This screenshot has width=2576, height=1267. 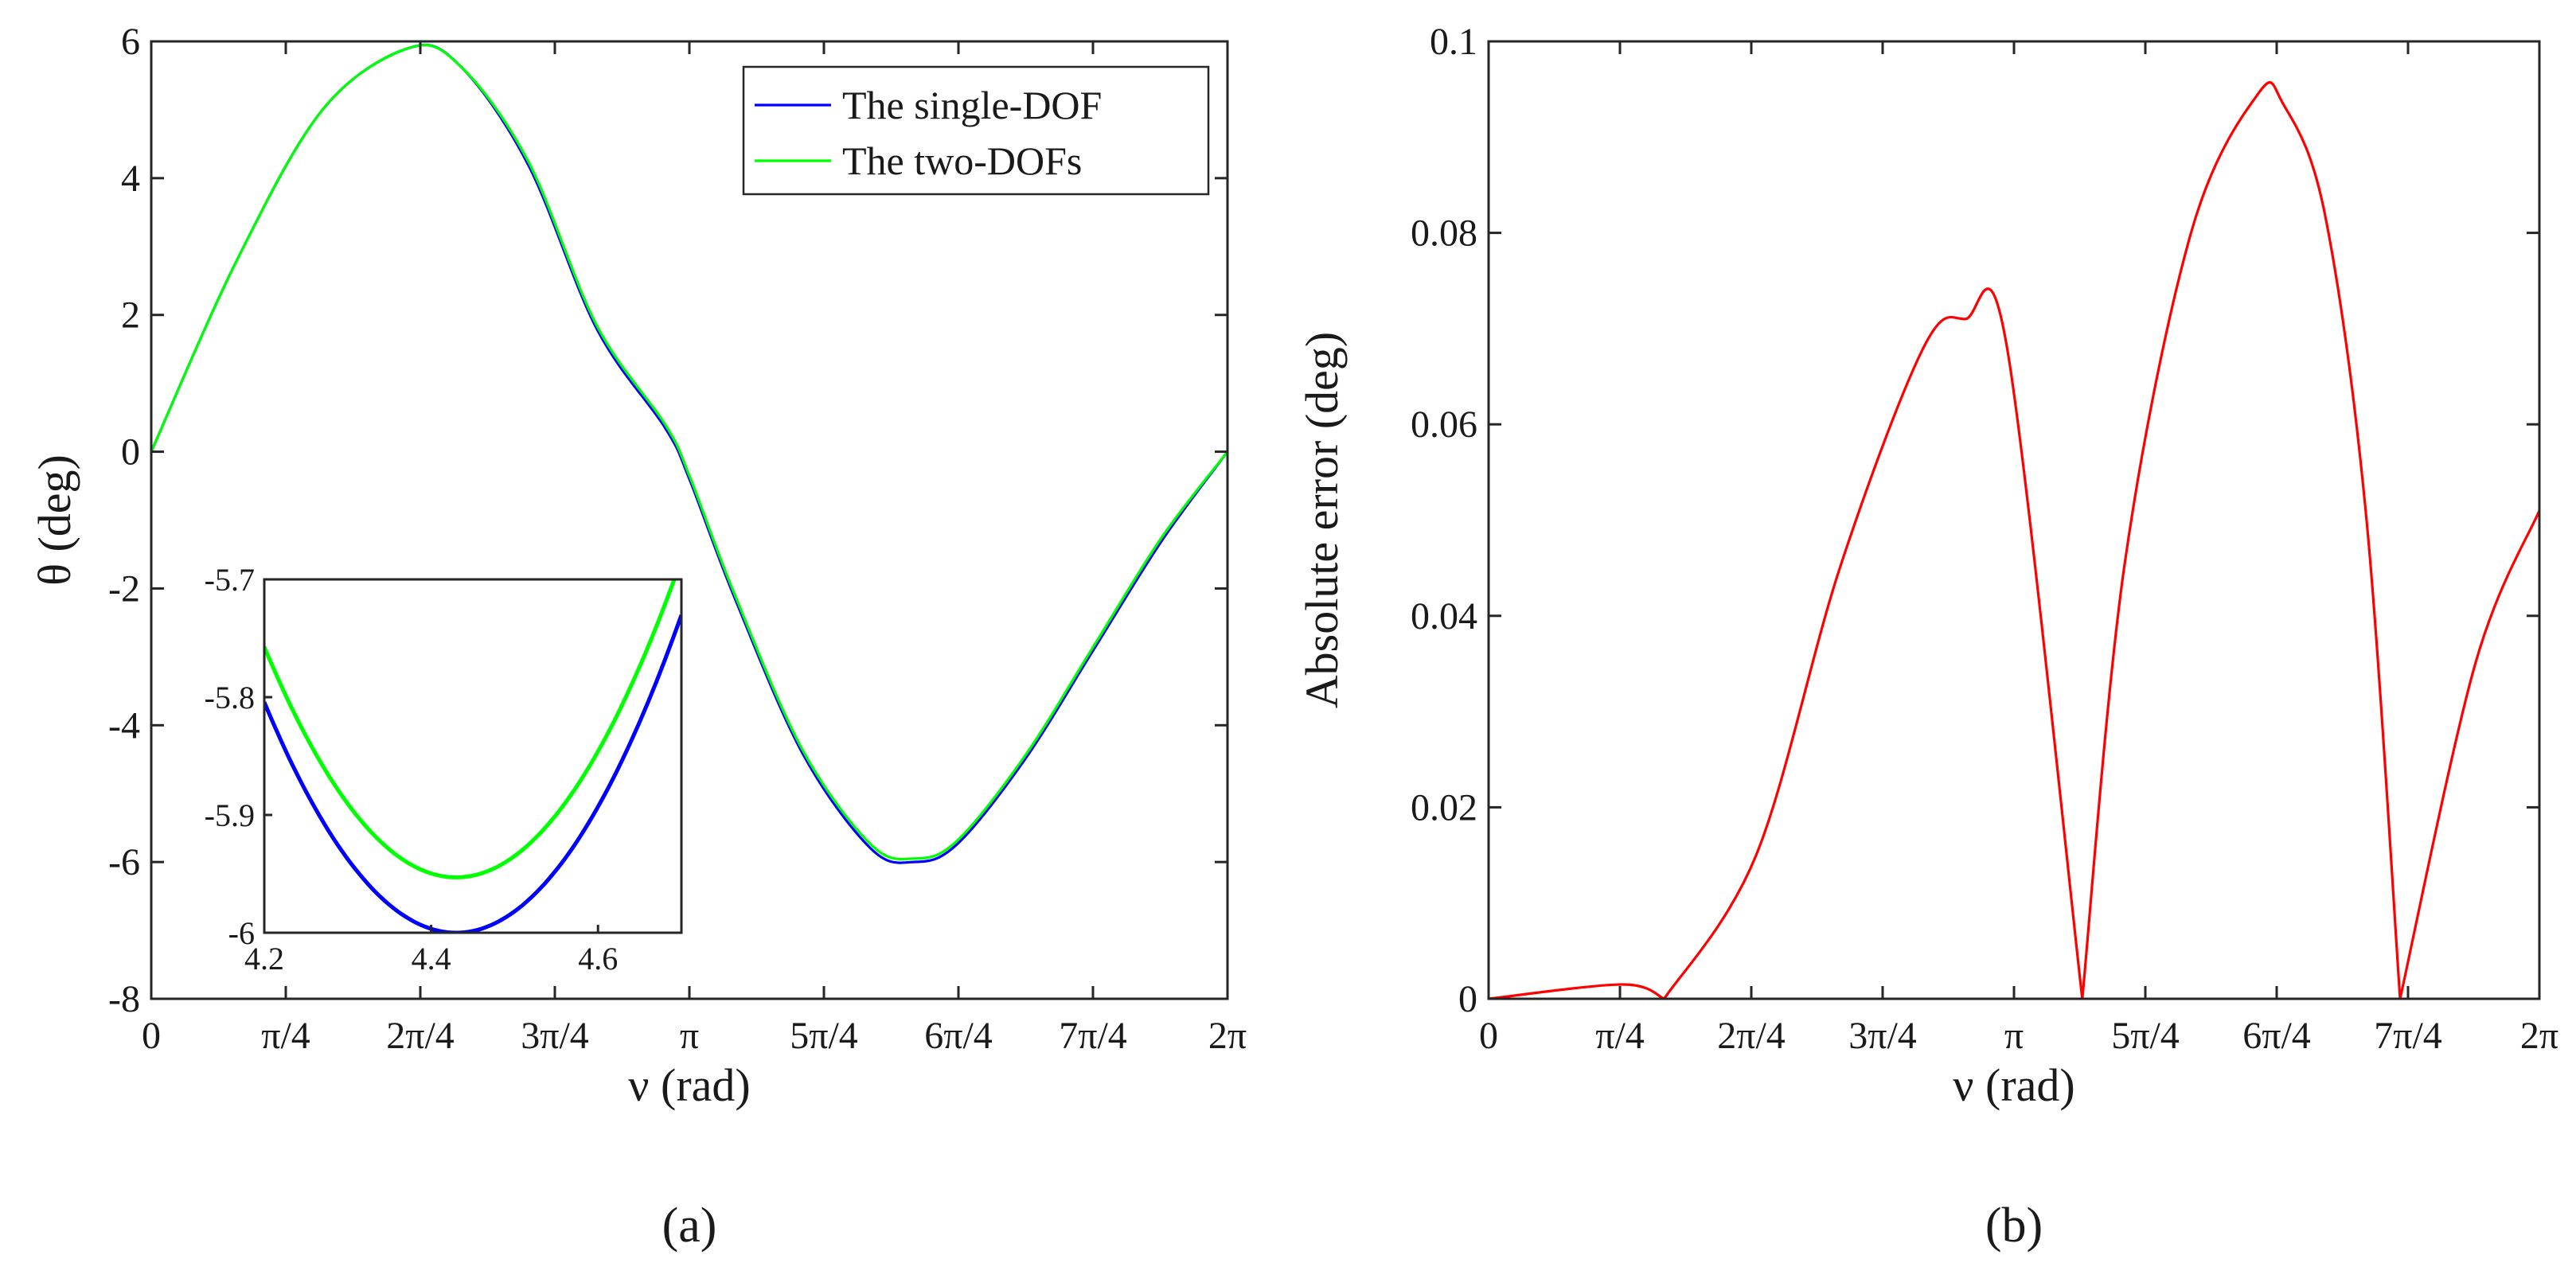 I want to click on inset-line-single-dof, so click(x=472, y=773).